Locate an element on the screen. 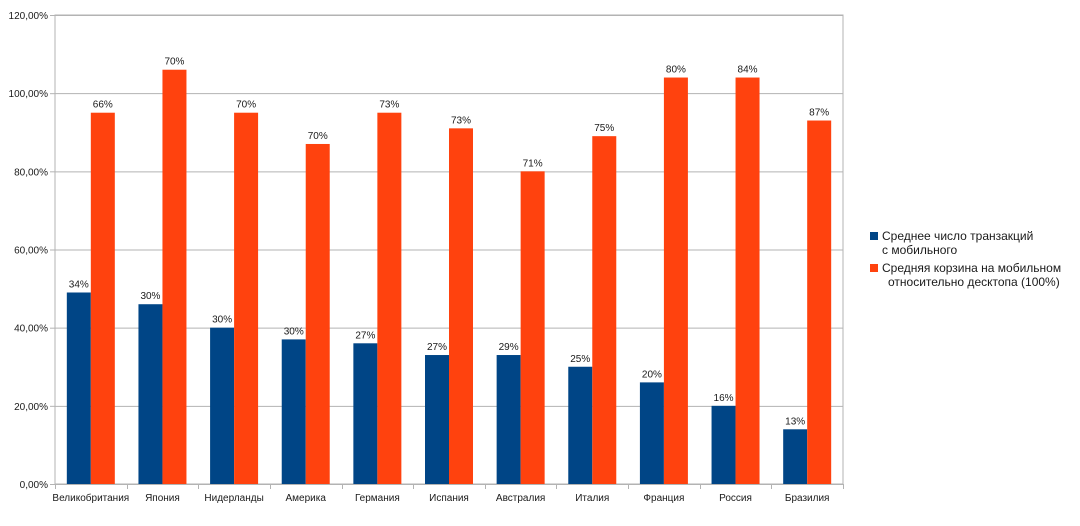 The width and height of the screenshot is (1080, 526). data-label-series2: 71% is located at coordinates (533, 163).